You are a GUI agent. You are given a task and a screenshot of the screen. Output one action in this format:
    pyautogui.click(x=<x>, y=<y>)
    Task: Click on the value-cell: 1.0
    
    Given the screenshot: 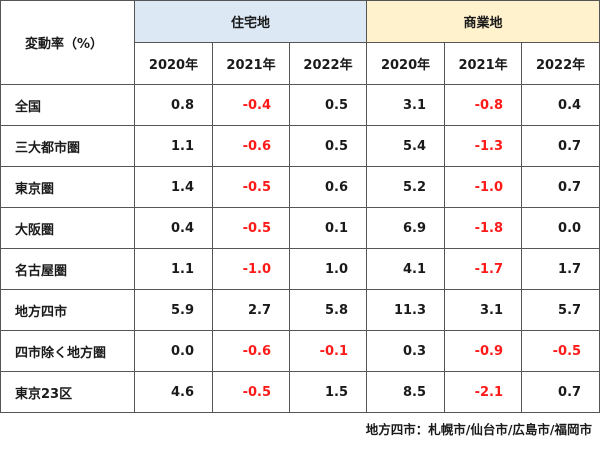 What is the action you would take?
    pyautogui.click(x=328, y=269)
    